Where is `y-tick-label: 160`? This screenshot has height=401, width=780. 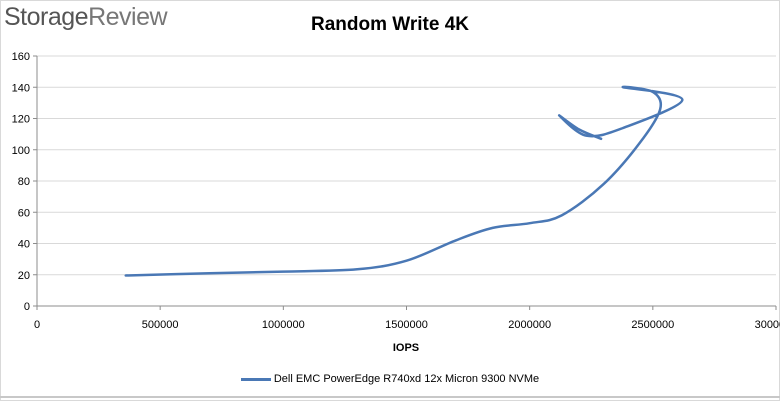
y-tick-label: 160 is located at coordinates (21, 57).